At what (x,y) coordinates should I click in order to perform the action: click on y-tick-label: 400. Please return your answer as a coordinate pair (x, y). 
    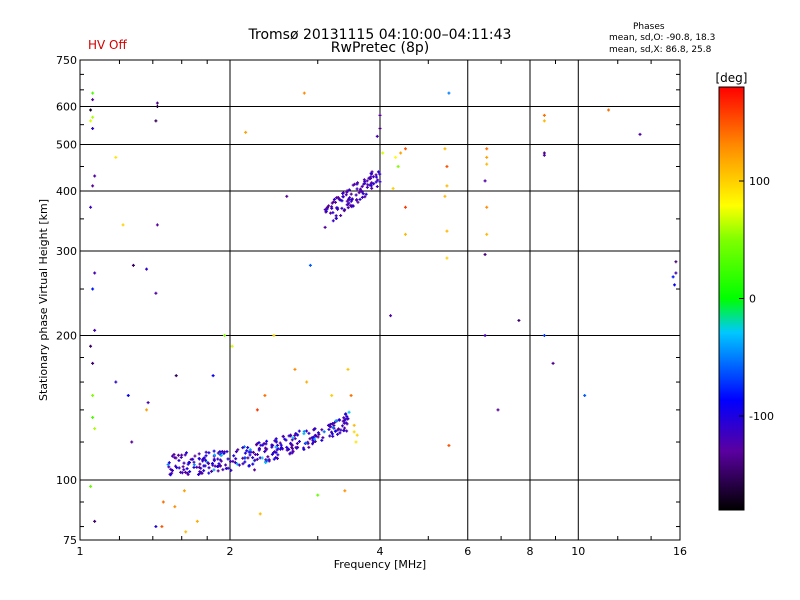
    Looking at the image, I should click on (66, 191).